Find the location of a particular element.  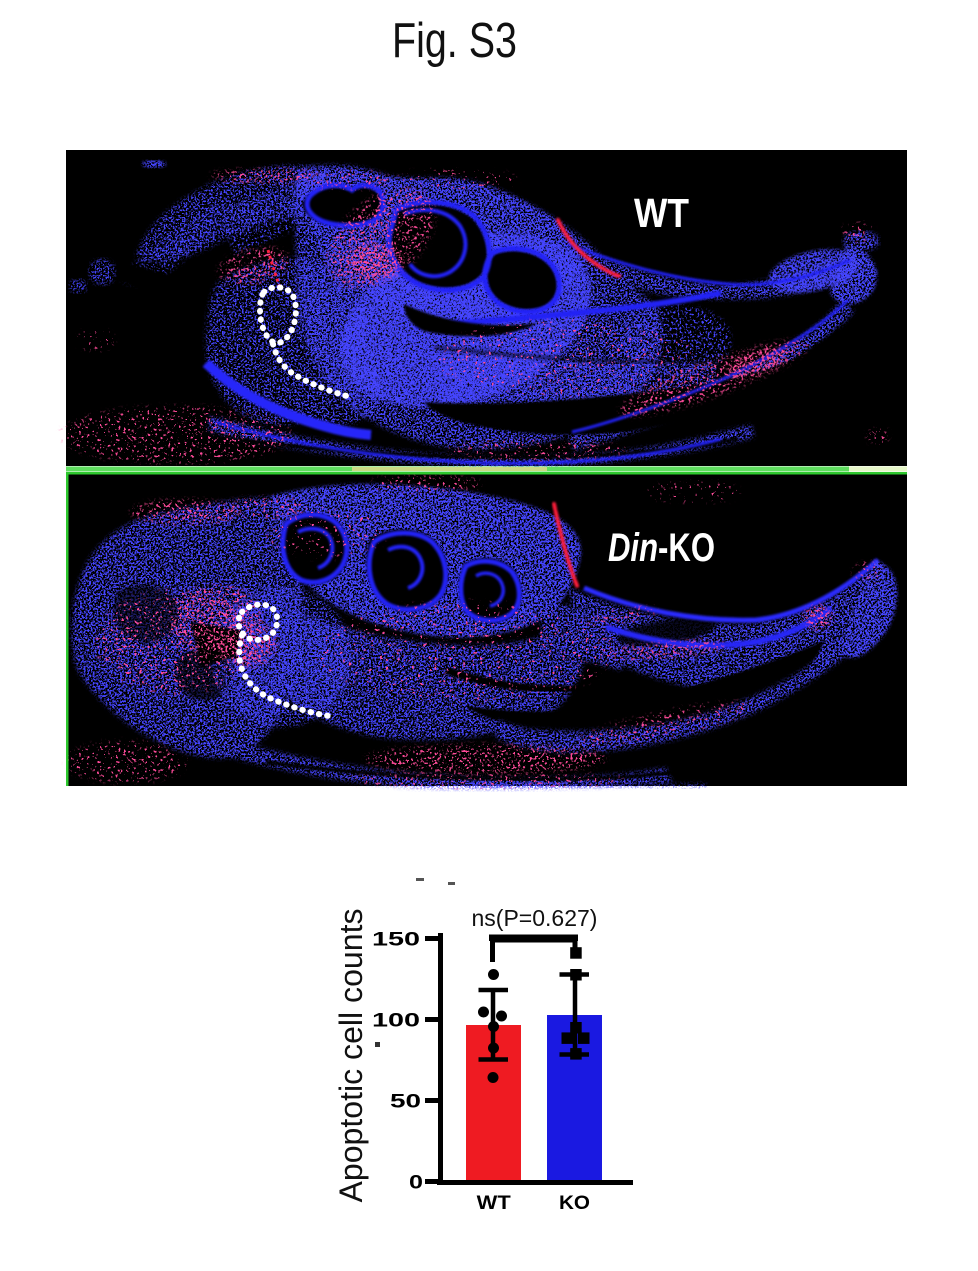

svg-text: 100 is located at coordinates (396, 1021).